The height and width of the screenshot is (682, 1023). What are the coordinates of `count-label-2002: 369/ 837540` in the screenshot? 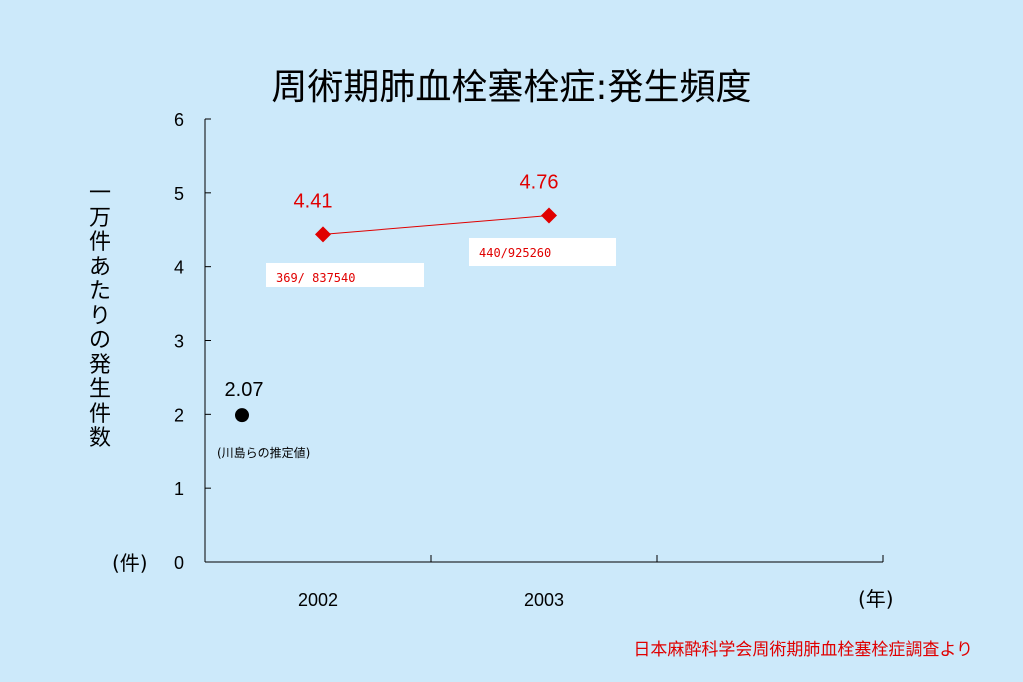 It's located at (345, 275).